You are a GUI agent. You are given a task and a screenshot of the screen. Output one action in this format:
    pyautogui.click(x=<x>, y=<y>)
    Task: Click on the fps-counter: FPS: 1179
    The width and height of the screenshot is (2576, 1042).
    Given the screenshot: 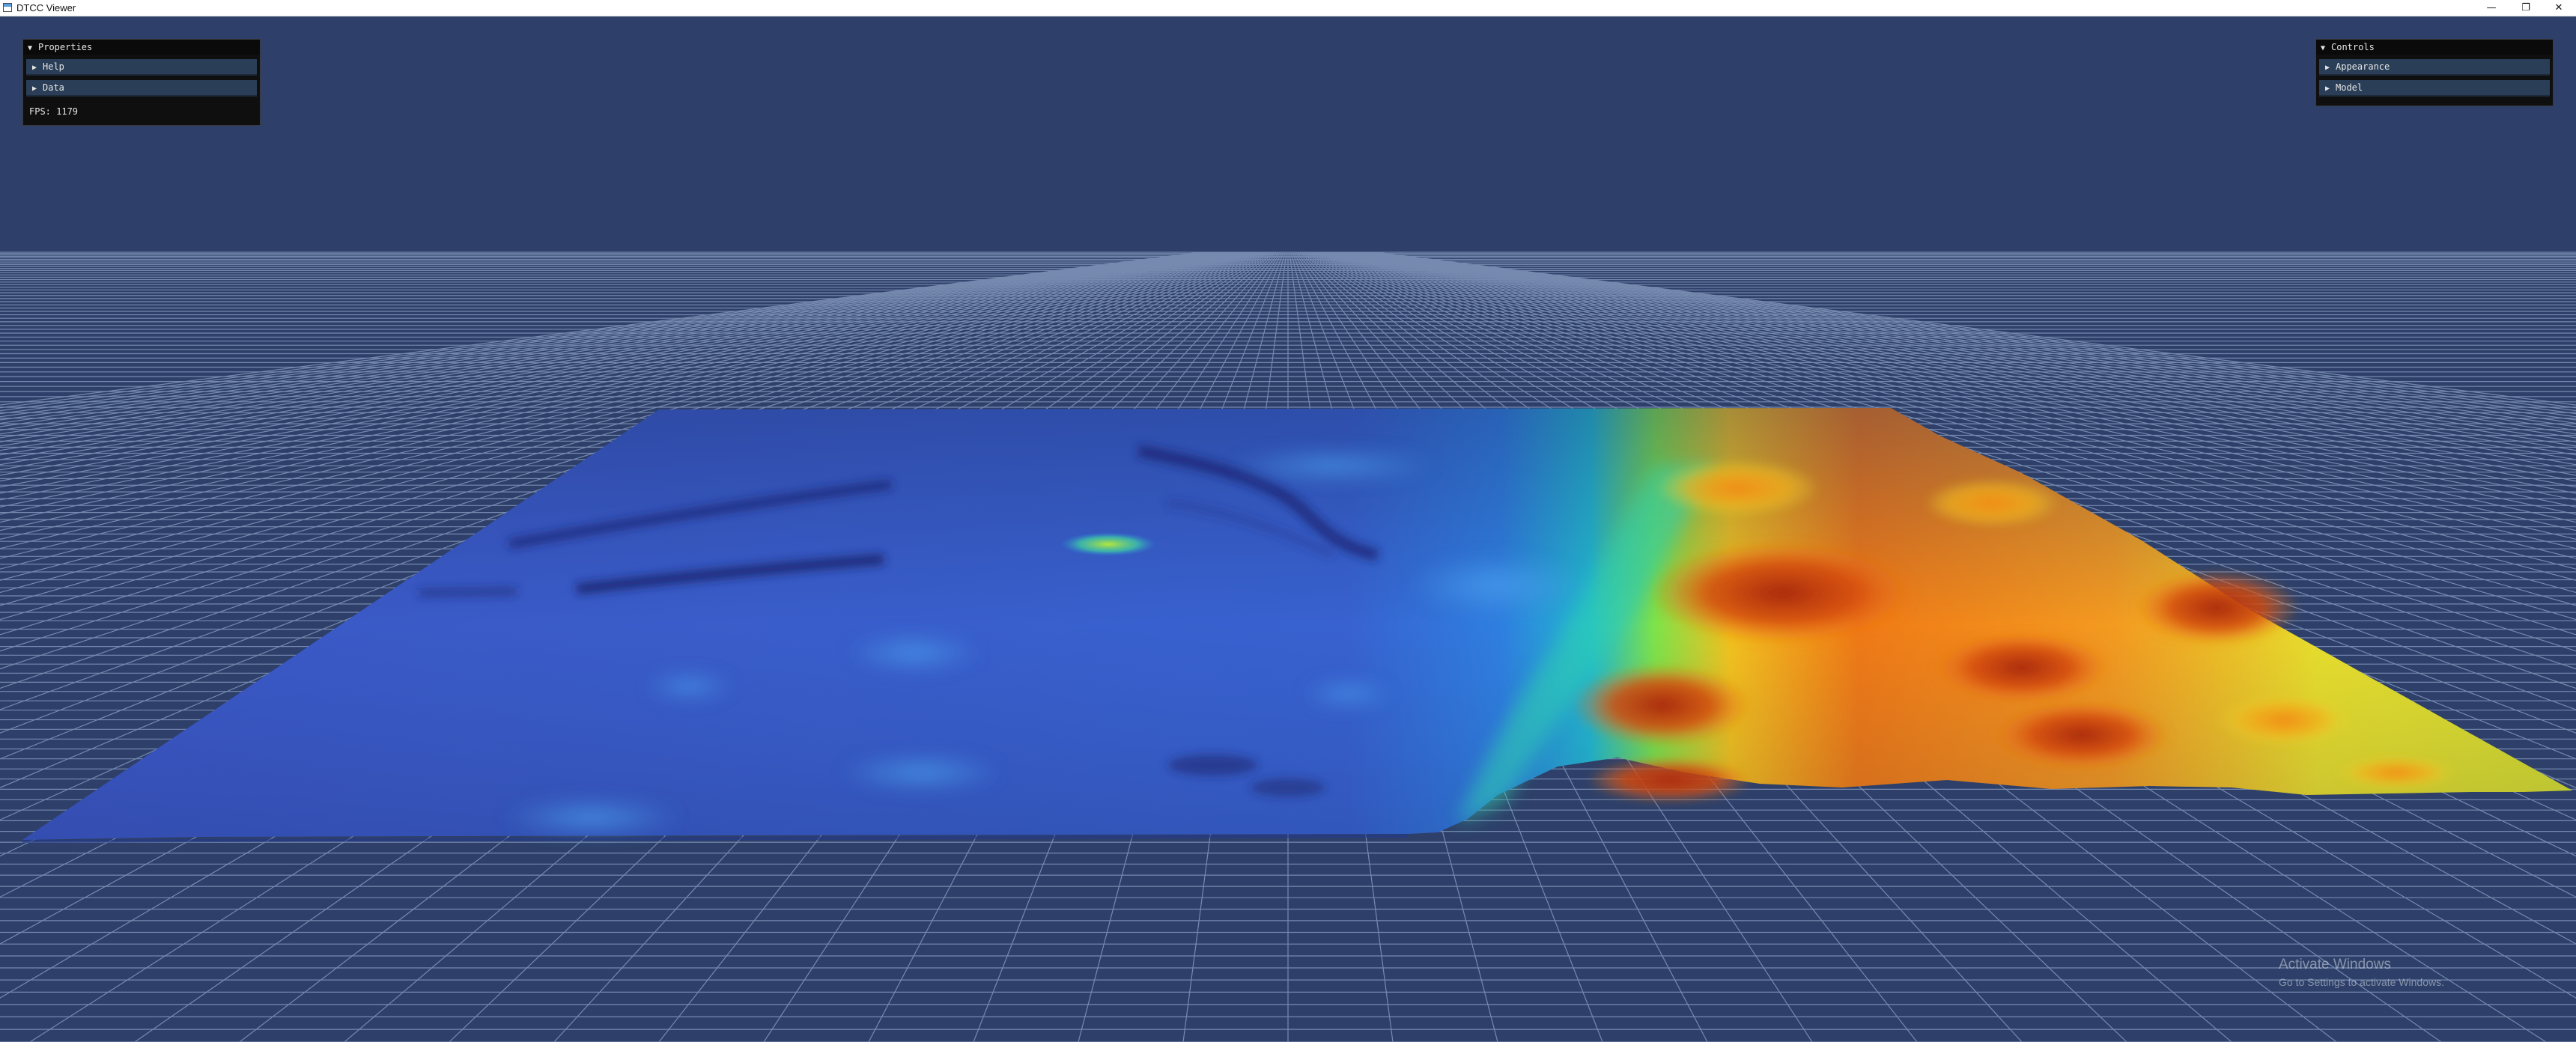 What is the action you would take?
    pyautogui.click(x=54, y=111)
    